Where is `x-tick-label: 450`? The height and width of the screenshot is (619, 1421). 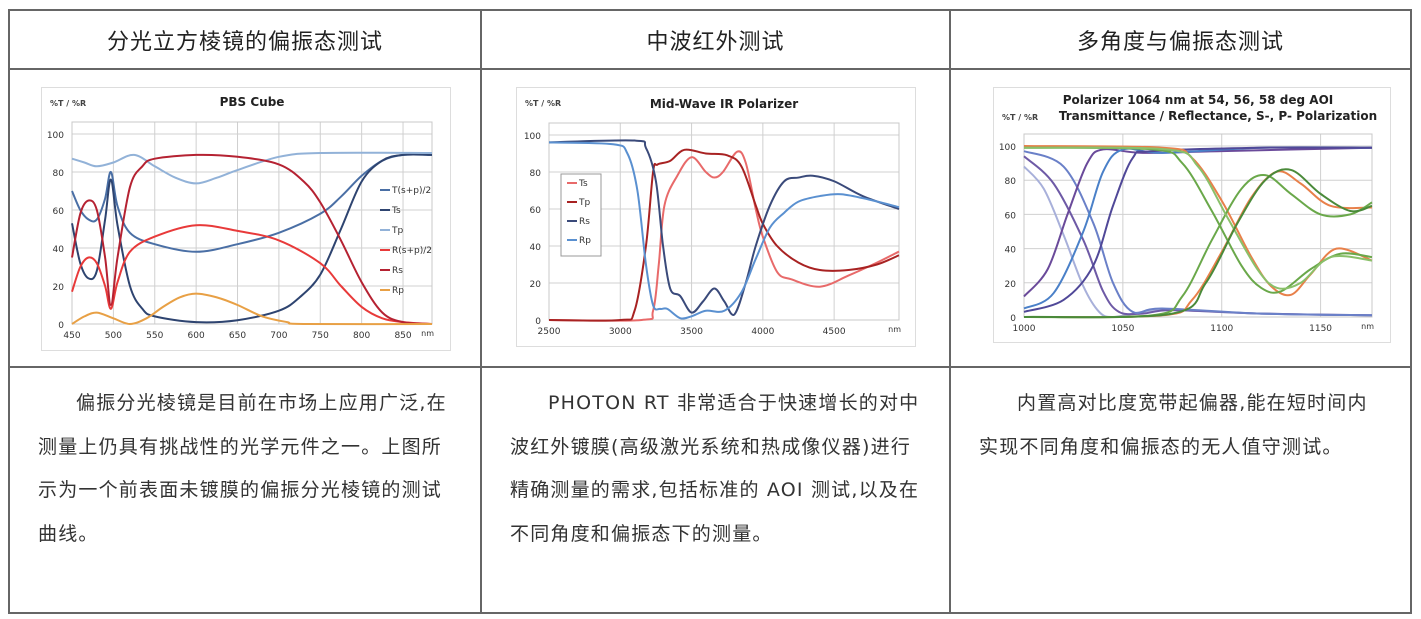 x-tick-label: 450 is located at coordinates (71, 336).